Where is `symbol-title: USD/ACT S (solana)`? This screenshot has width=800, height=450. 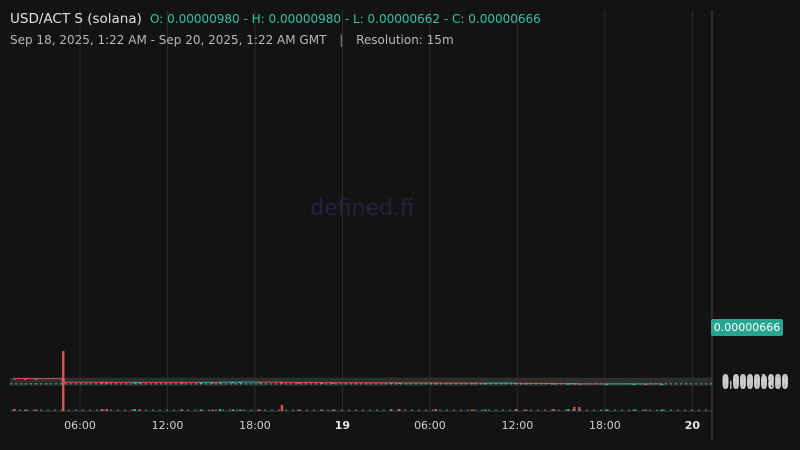 symbol-title: USD/ACT S (solana) is located at coordinates (76, 19).